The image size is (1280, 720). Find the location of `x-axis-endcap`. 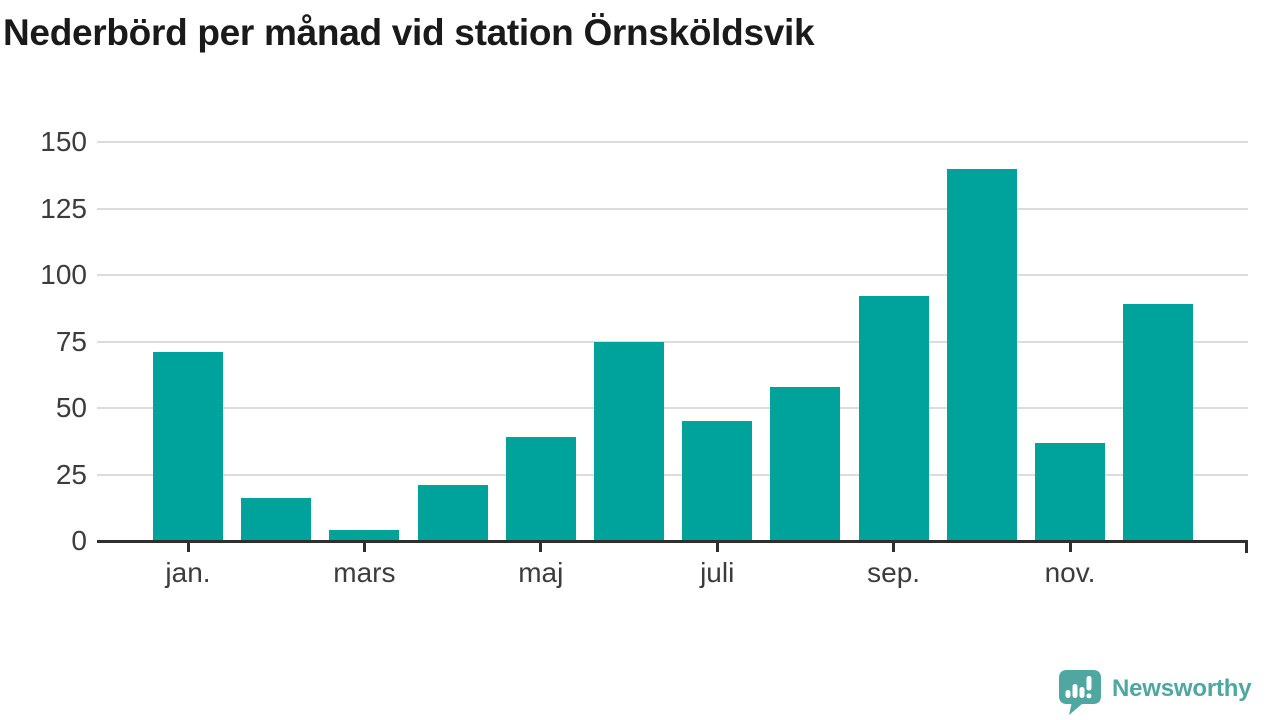

x-axis-endcap is located at coordinates (1246, 546).